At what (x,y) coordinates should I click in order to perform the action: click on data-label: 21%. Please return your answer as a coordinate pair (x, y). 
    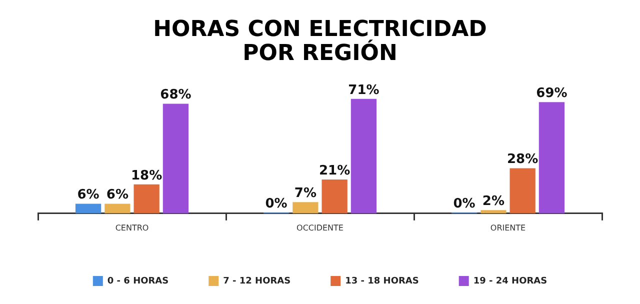
    Looking at the image, I should click on (334, 170).